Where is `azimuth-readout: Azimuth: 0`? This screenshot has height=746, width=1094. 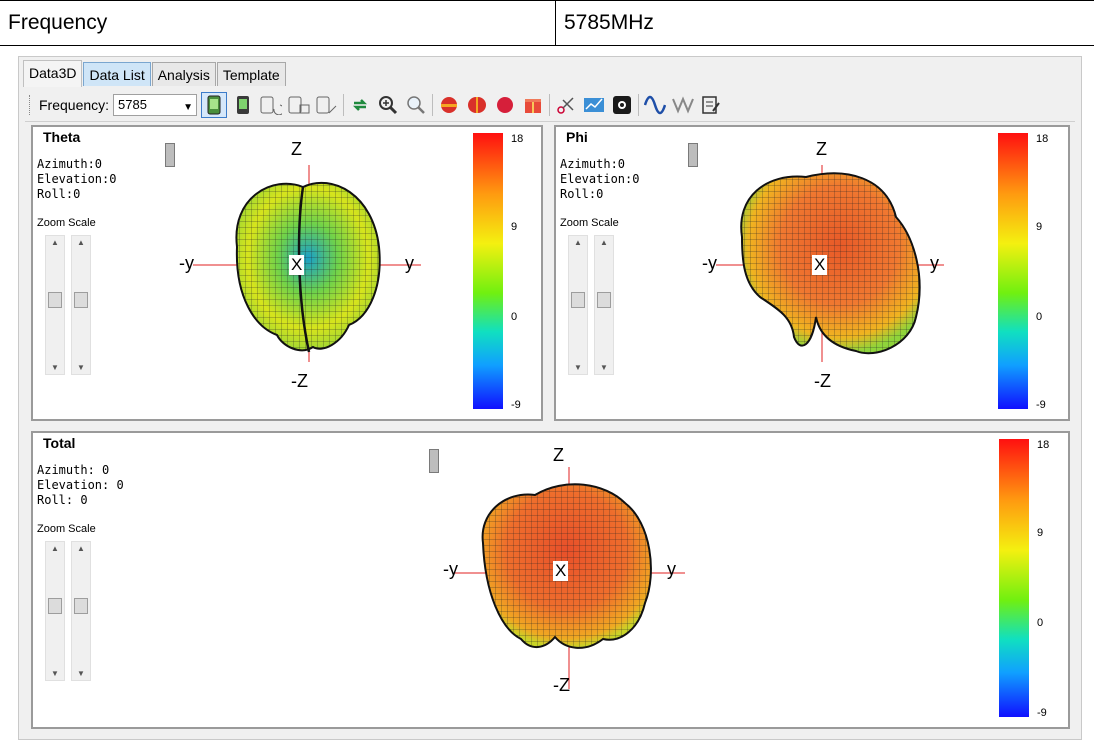 azimuth-readout: Azimuth: 0 is located at coordinates (73, 470).